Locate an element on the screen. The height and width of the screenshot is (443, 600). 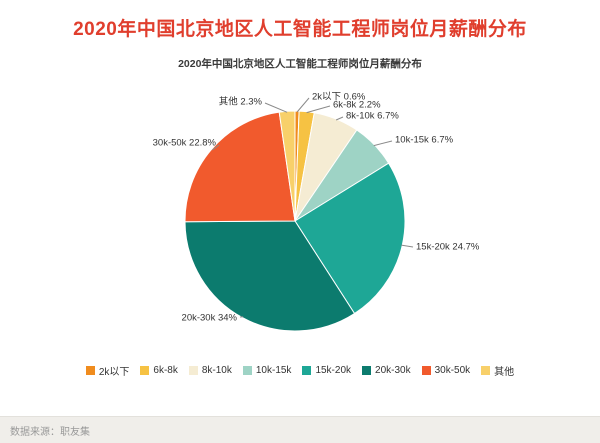
slice-label: 20k-30k 34% is located at coordinates (210, 318).